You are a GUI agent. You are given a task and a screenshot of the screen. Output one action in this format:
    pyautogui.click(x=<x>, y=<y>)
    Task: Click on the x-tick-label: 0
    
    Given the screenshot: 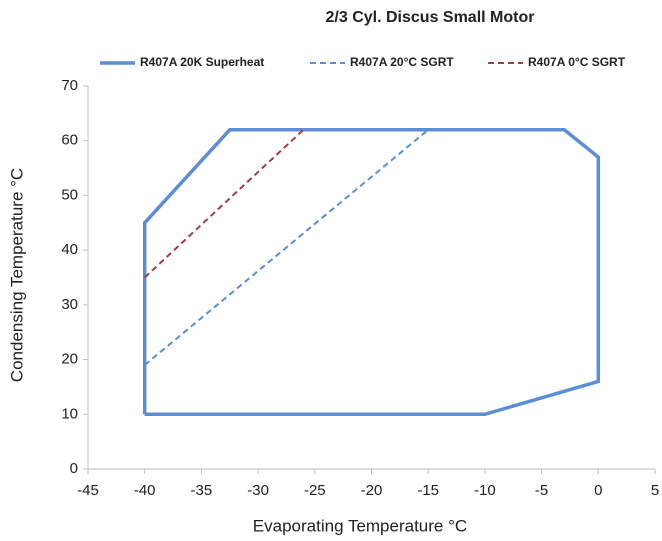 What is the action you would take?
    pyautogui.click(x=598, y=490)
    